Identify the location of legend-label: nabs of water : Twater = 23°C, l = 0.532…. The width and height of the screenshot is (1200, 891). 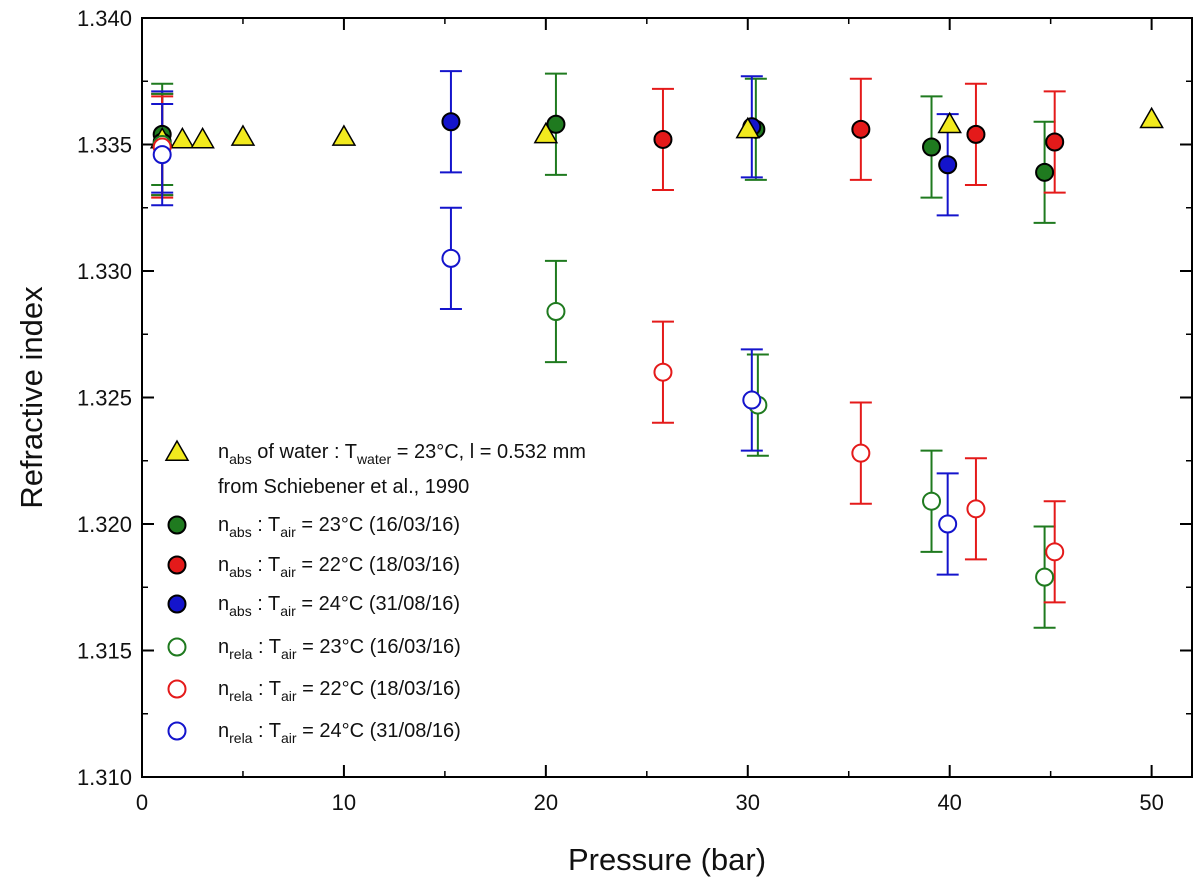
(402, 454).